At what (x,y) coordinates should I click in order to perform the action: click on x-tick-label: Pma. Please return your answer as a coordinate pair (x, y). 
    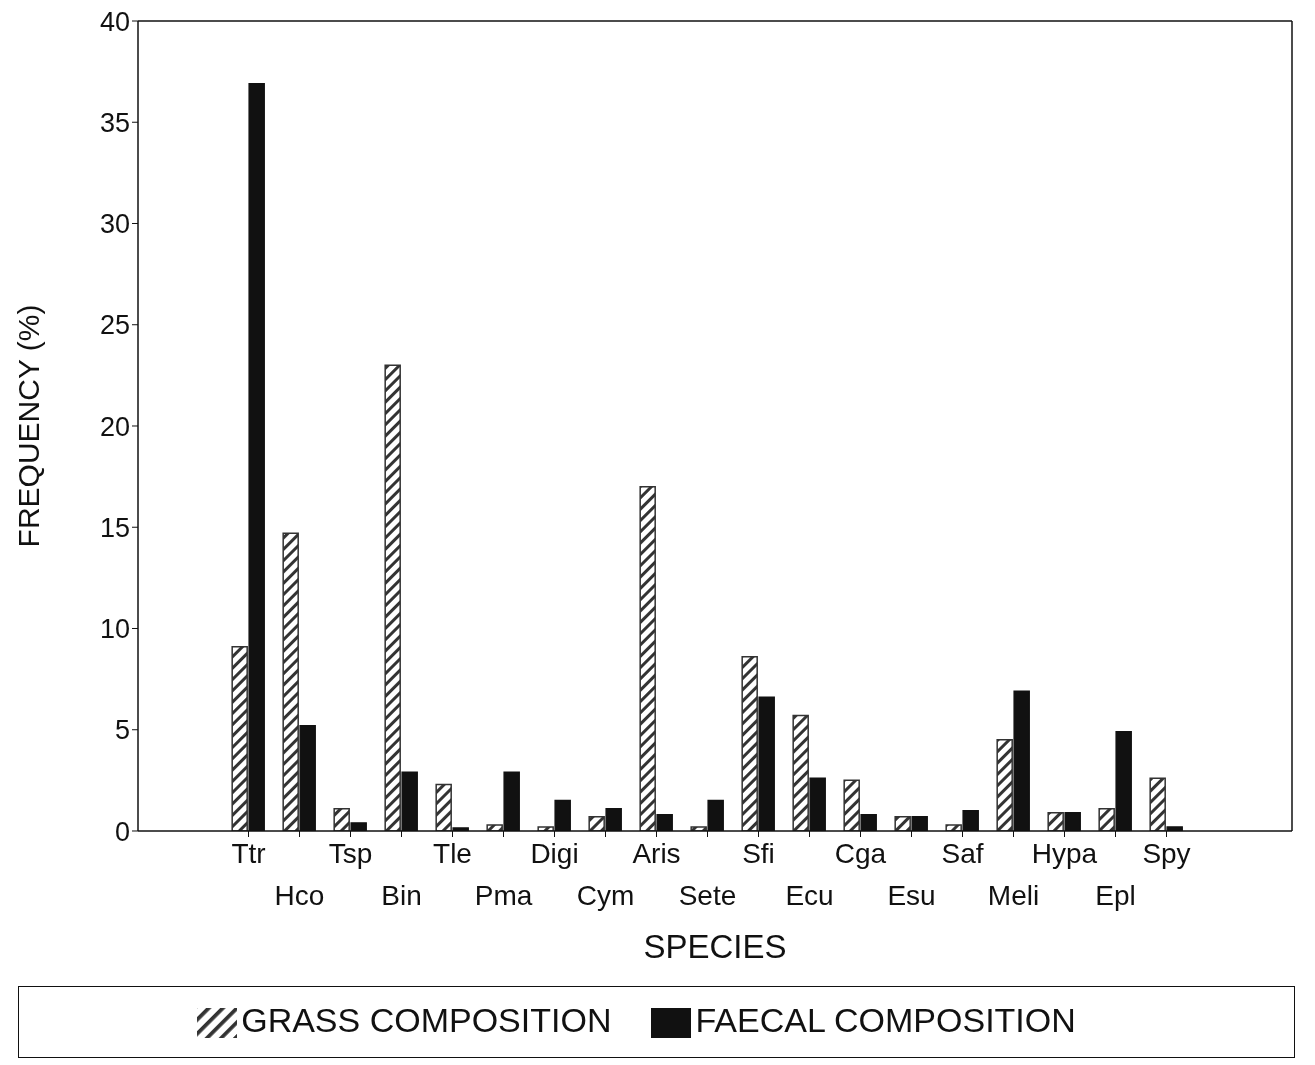
    Looking at the image, I should click on (503, 895).